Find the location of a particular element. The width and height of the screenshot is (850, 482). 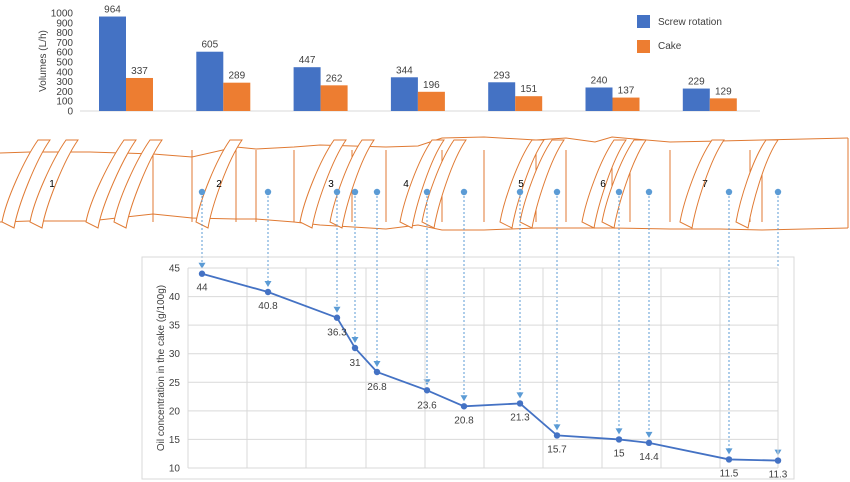

line-y-tick-label: 15 is located at coordinates (175, 440).